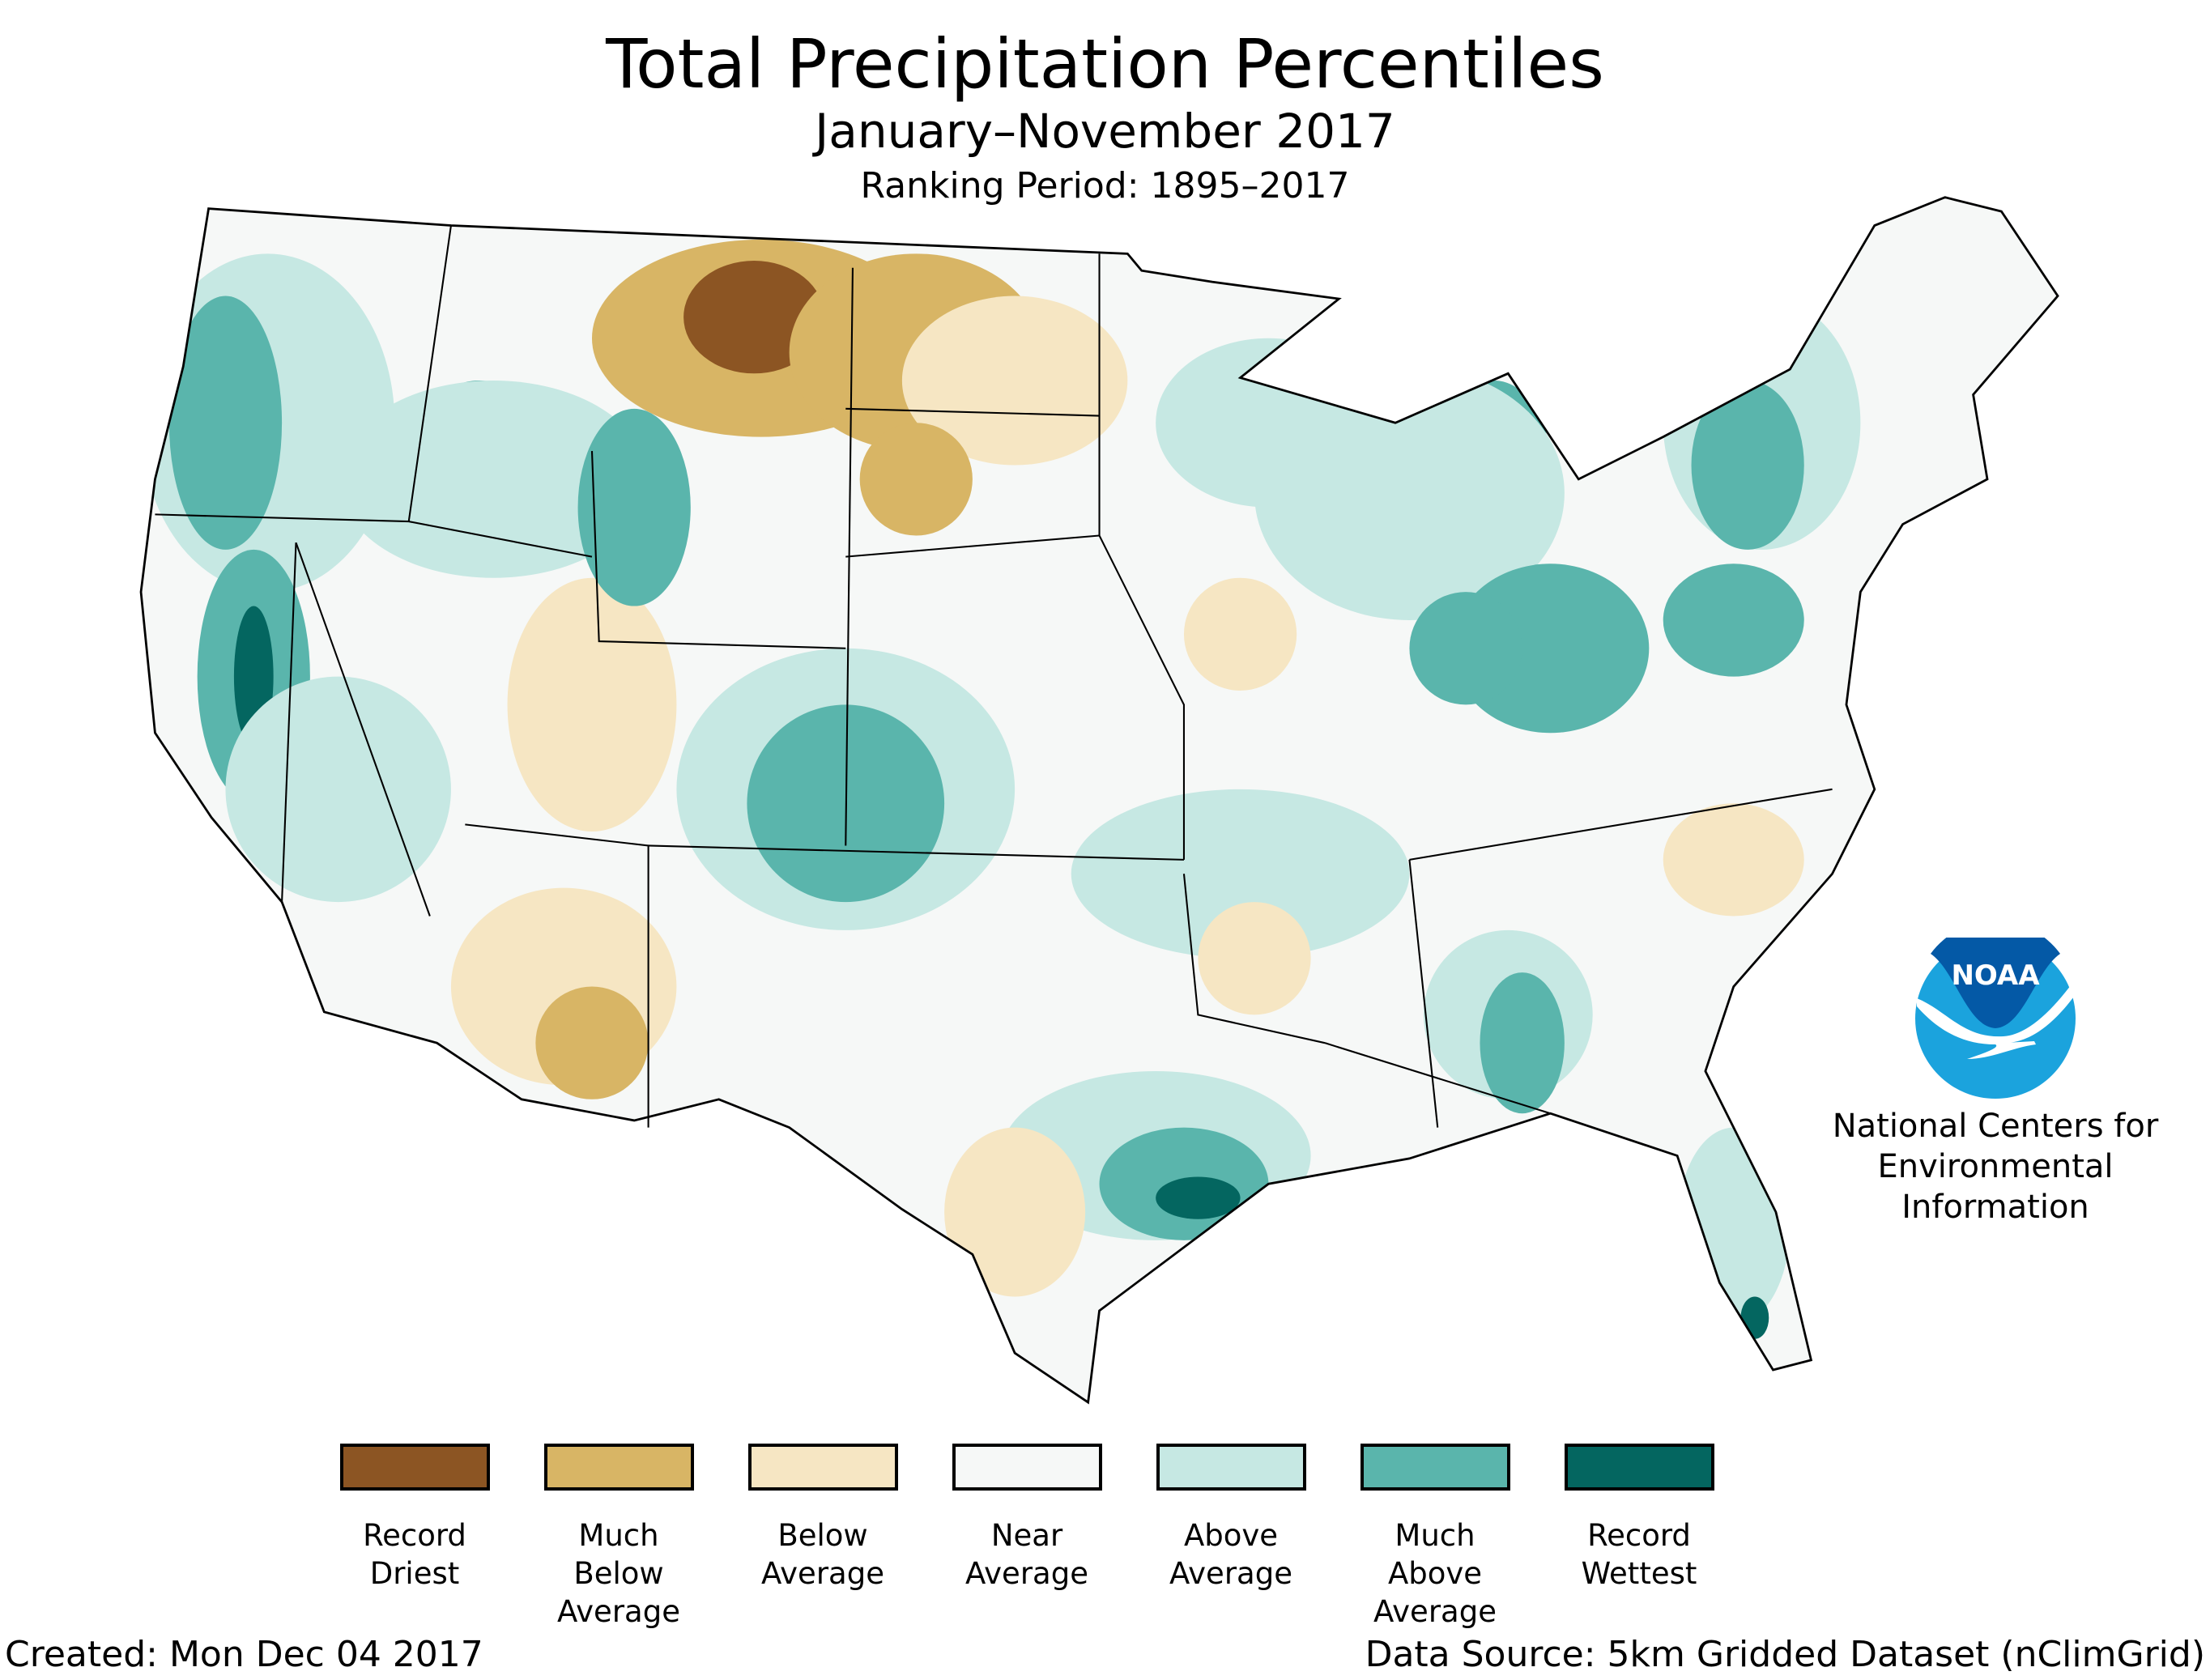  I want to click on legend-item: Above Average, so click(1231, 1518).